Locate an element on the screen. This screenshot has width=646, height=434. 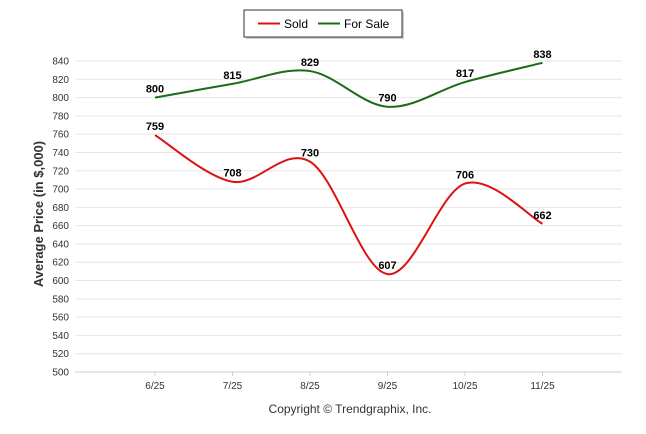
x-tick-label: 9/25 is located at coordinates (388, 386).